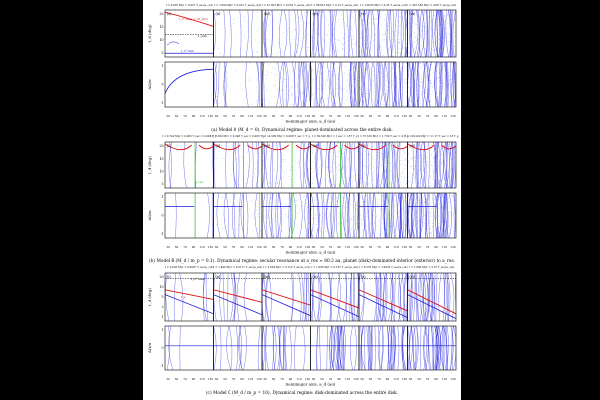 The image size is (600, 400). I want to click on panel-bottom-marks, so click(334, 348).